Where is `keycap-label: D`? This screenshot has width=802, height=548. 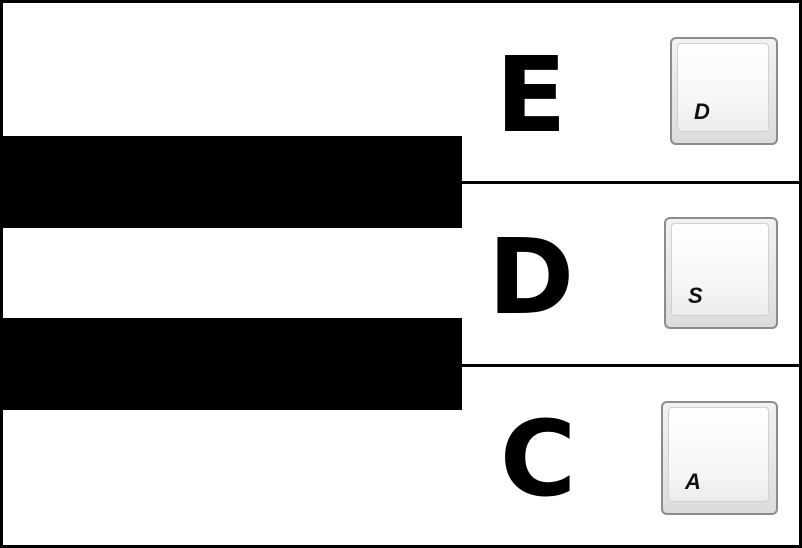 keycap-label: D is located at coordinates (702, 111).